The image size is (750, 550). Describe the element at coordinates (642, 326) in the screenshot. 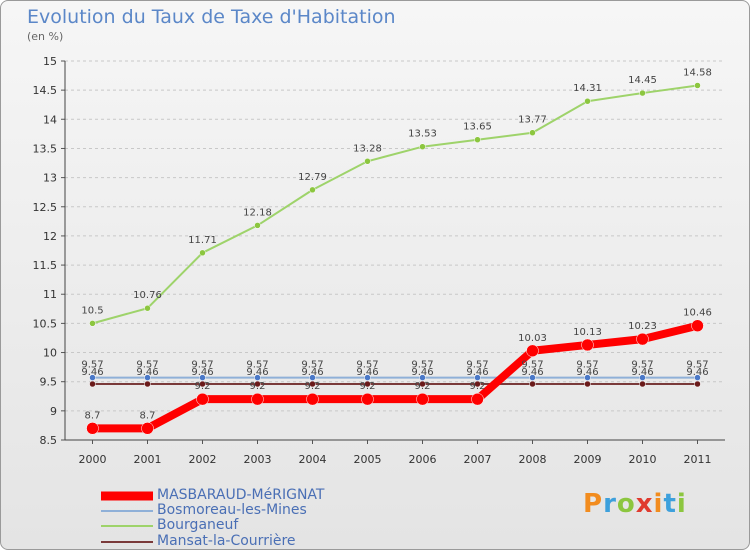

I see `data-label: 10.23` at that location.